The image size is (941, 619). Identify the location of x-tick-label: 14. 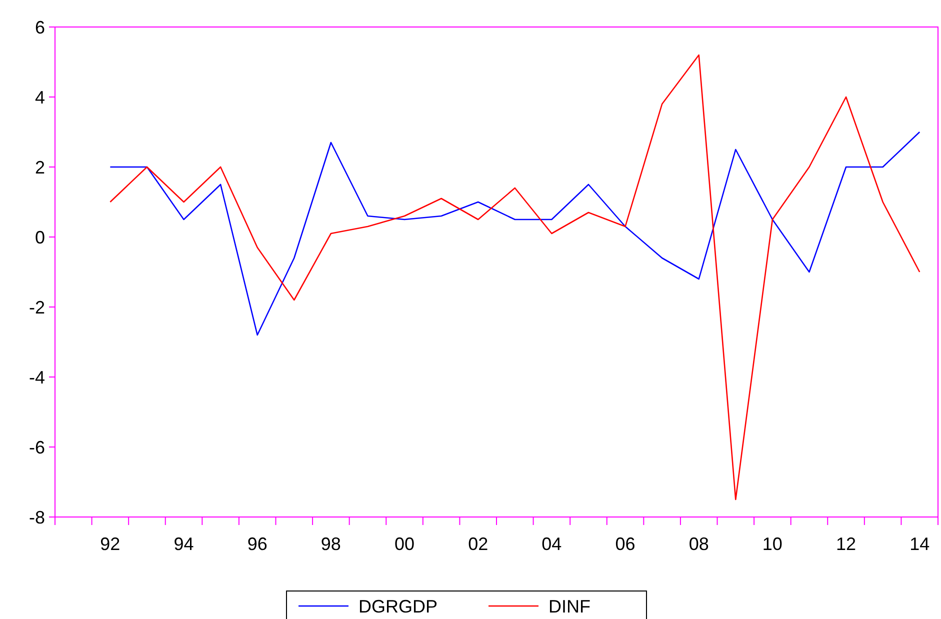
(920, 544).